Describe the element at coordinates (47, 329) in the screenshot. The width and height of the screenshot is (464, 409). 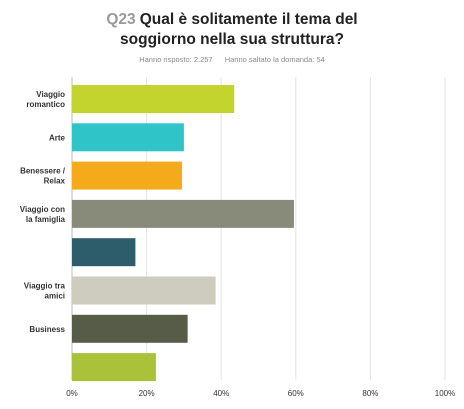
I see `category-label: Business` at that location.